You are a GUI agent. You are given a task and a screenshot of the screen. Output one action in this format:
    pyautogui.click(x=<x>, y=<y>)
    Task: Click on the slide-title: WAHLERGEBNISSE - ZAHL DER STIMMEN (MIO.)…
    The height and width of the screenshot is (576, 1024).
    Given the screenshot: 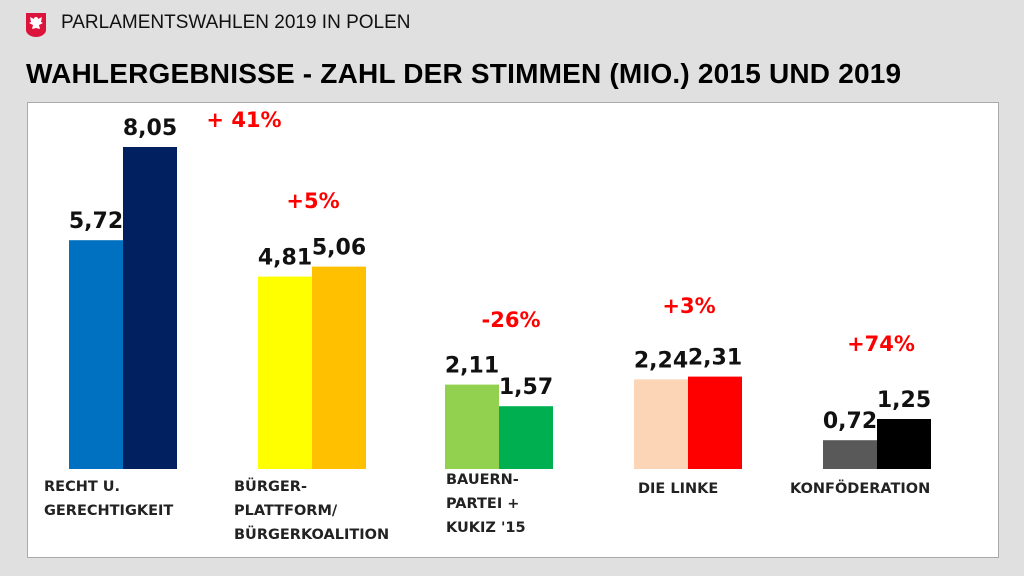 What is the action you would take?
    pyautogui.click(x=464, y=73)
    